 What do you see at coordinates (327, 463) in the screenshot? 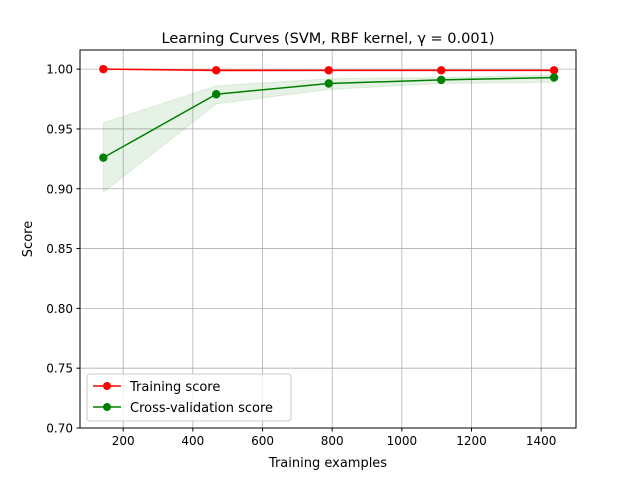
I see `x-axis-label: Training examples` at bounding box center [327, 463].